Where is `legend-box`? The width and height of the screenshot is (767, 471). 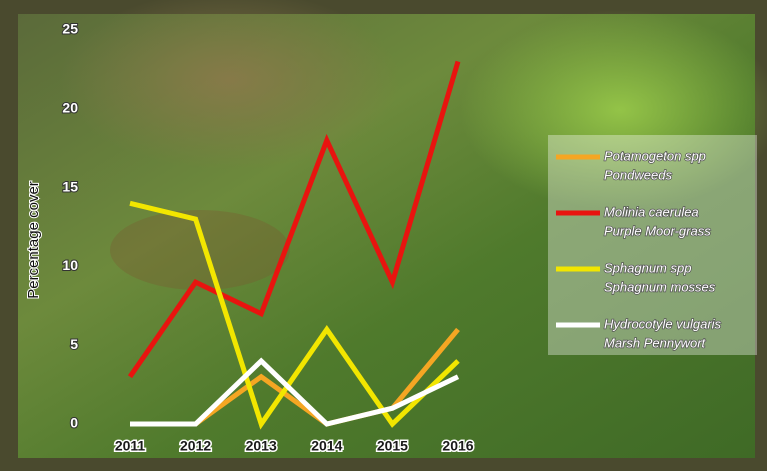 legend-box is located at coordinates (652, 245).